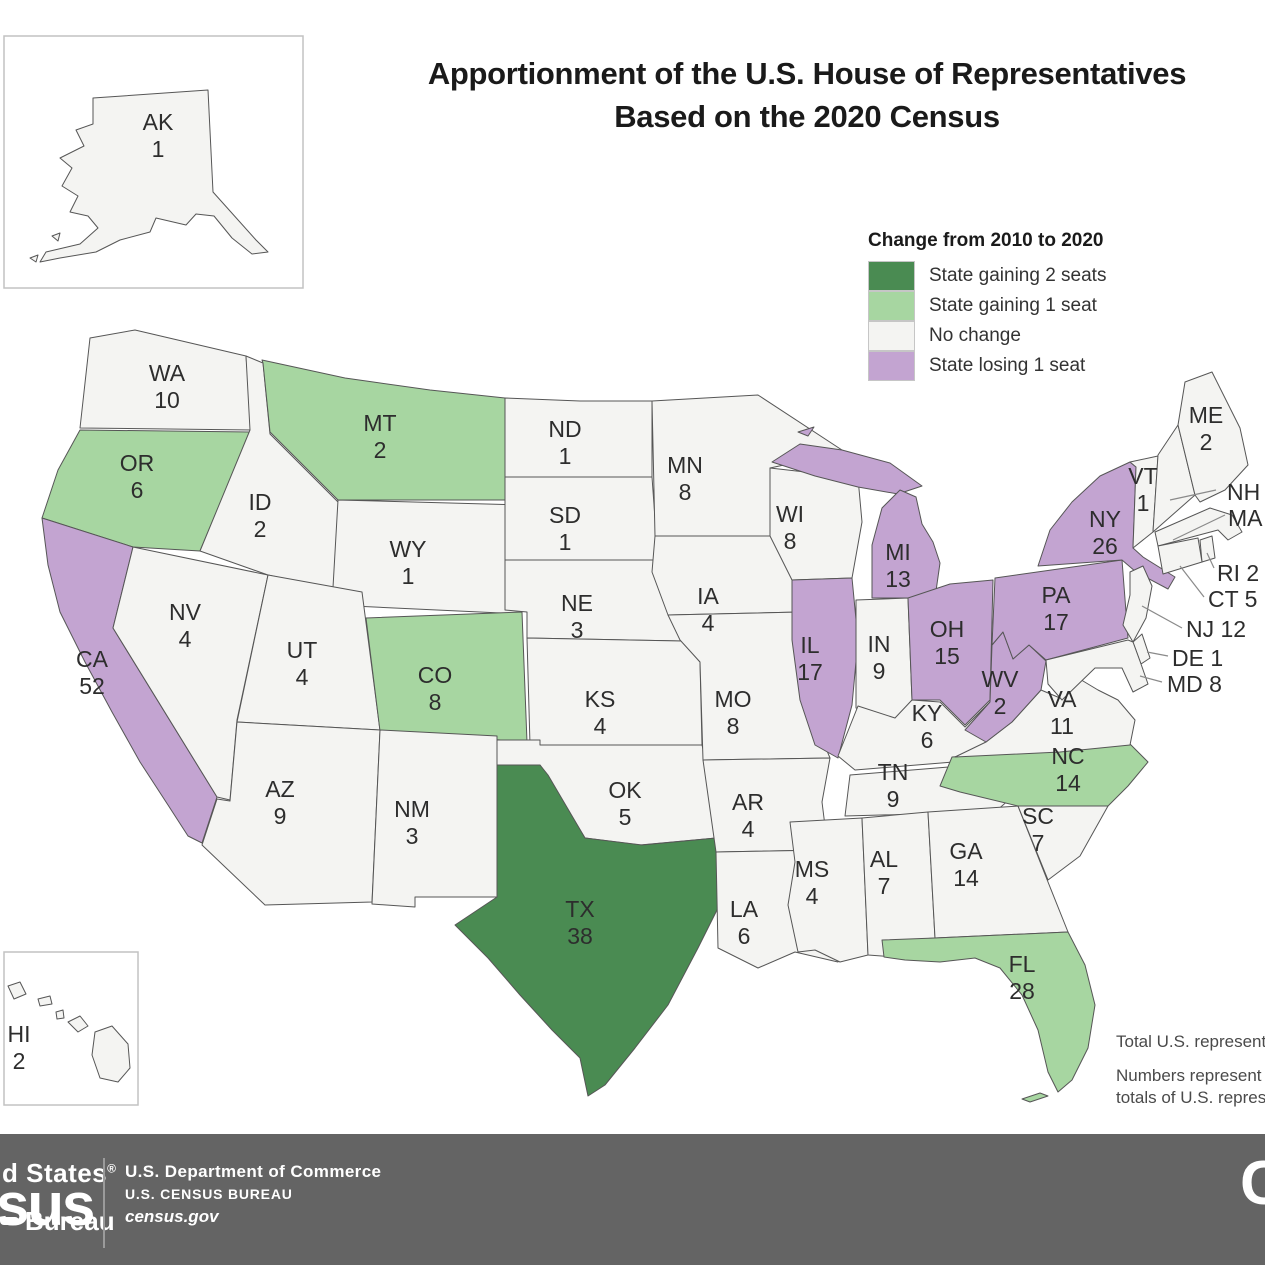  What do you see at coordinates (966, 851) in the screenshot?
I see `state-label-ga: GA` at bounding box center [966, 851].